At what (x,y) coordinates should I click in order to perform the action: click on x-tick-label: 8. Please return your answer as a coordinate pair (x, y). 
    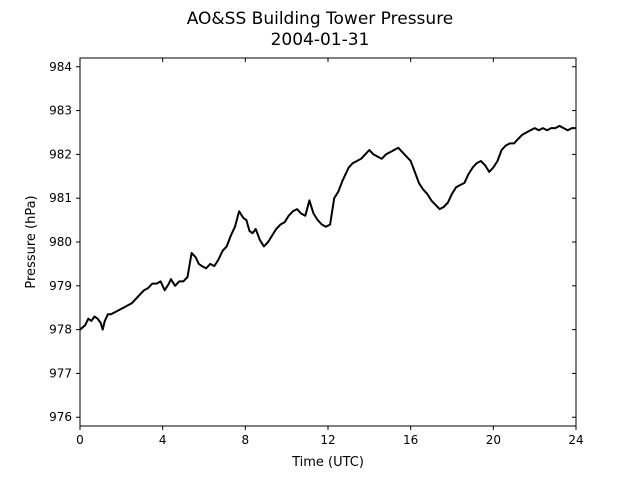
    Looking at the image, I should click on (246, 440).